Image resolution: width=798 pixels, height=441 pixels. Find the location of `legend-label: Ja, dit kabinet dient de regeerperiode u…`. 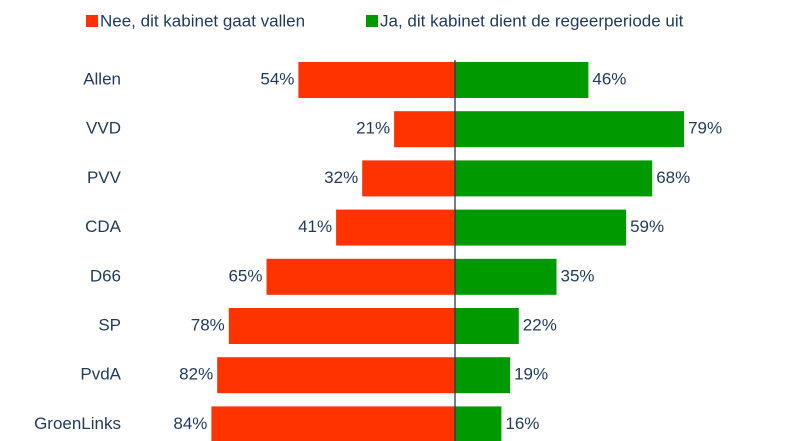

legend-label: Ja, dit kabinet dient de regeerperiode u… is located at coordinates (532, 20).